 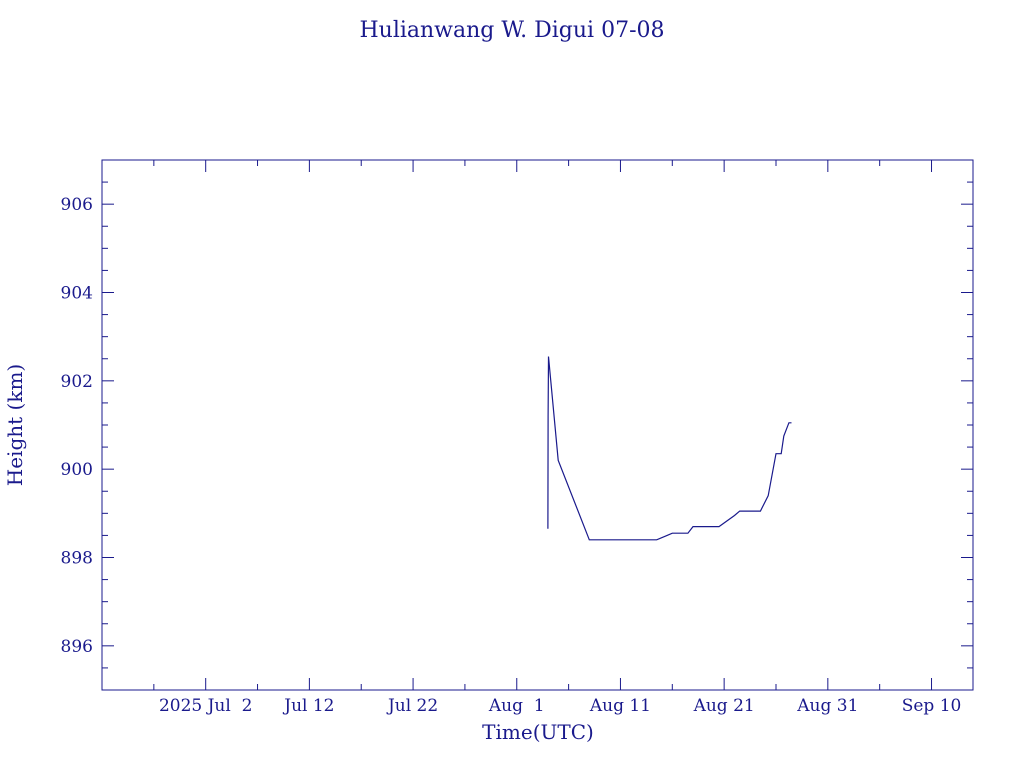 I want to click on y-tick-label: 896, so click(x=77, y=647).